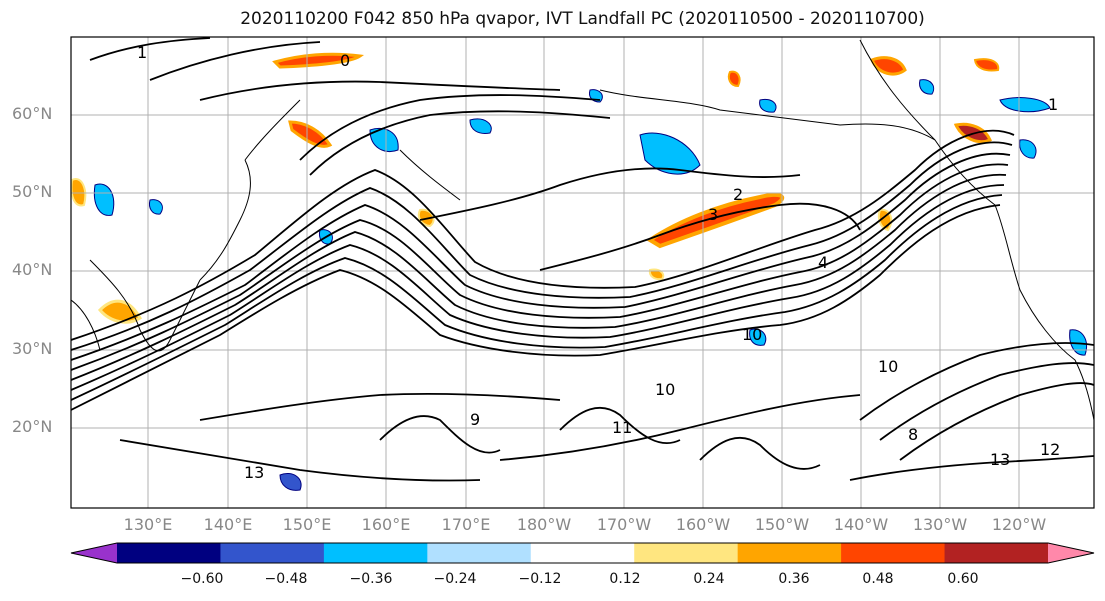  Describe the element at coordinates (913, 434) in the screenshot. I see `contour-label: 8` at that location.